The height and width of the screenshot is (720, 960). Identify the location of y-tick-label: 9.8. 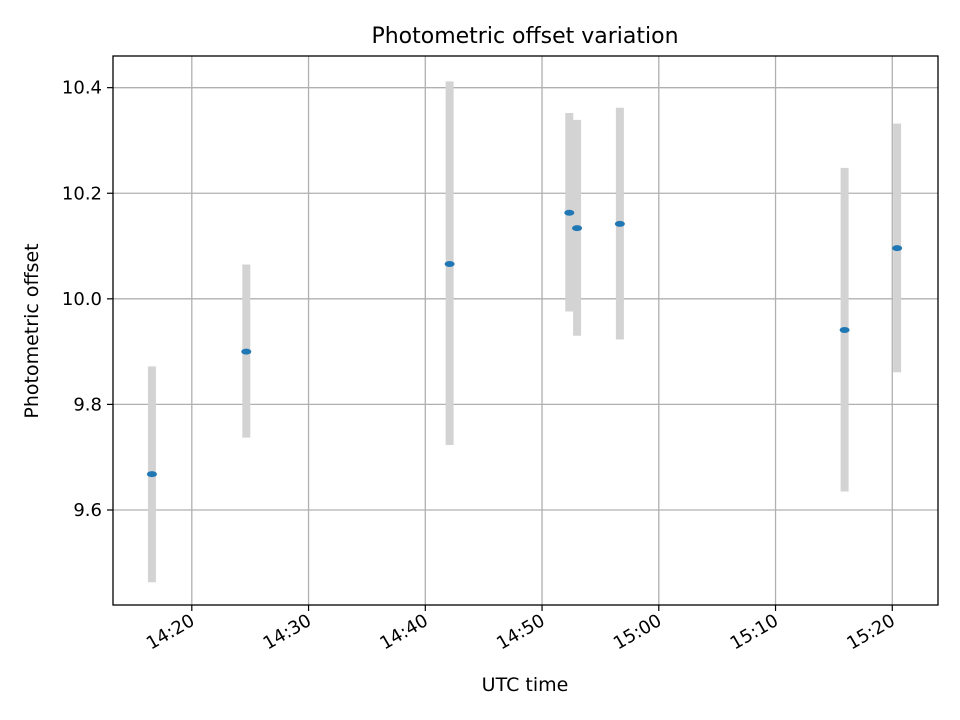
(87, 404).